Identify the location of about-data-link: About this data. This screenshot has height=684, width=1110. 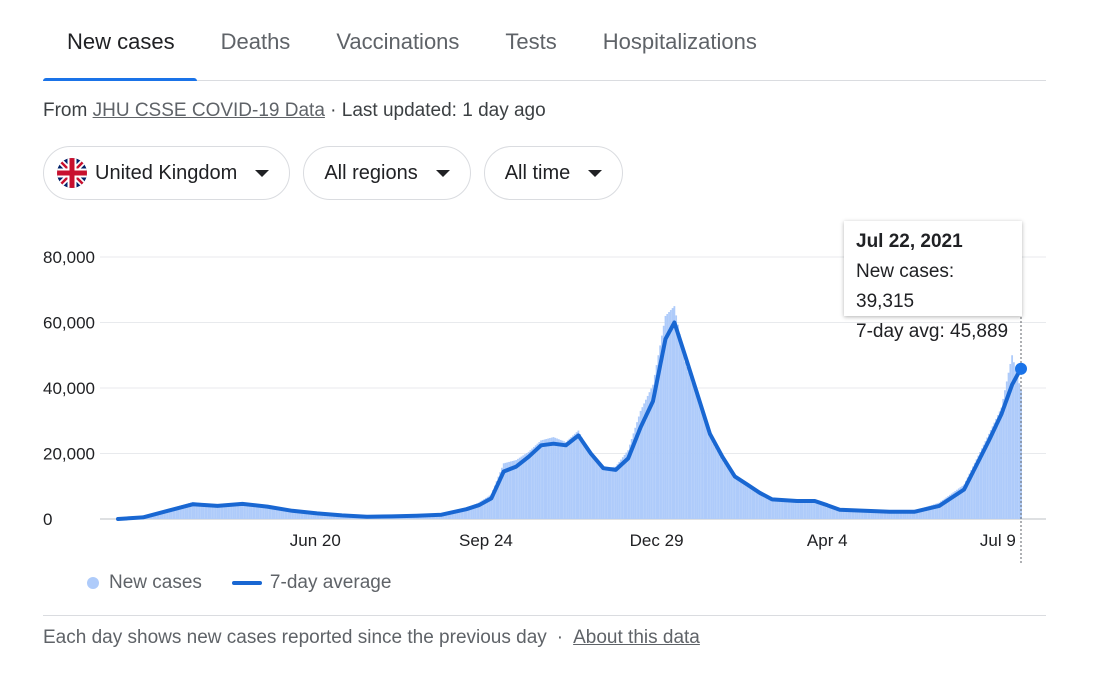
(636, 637).